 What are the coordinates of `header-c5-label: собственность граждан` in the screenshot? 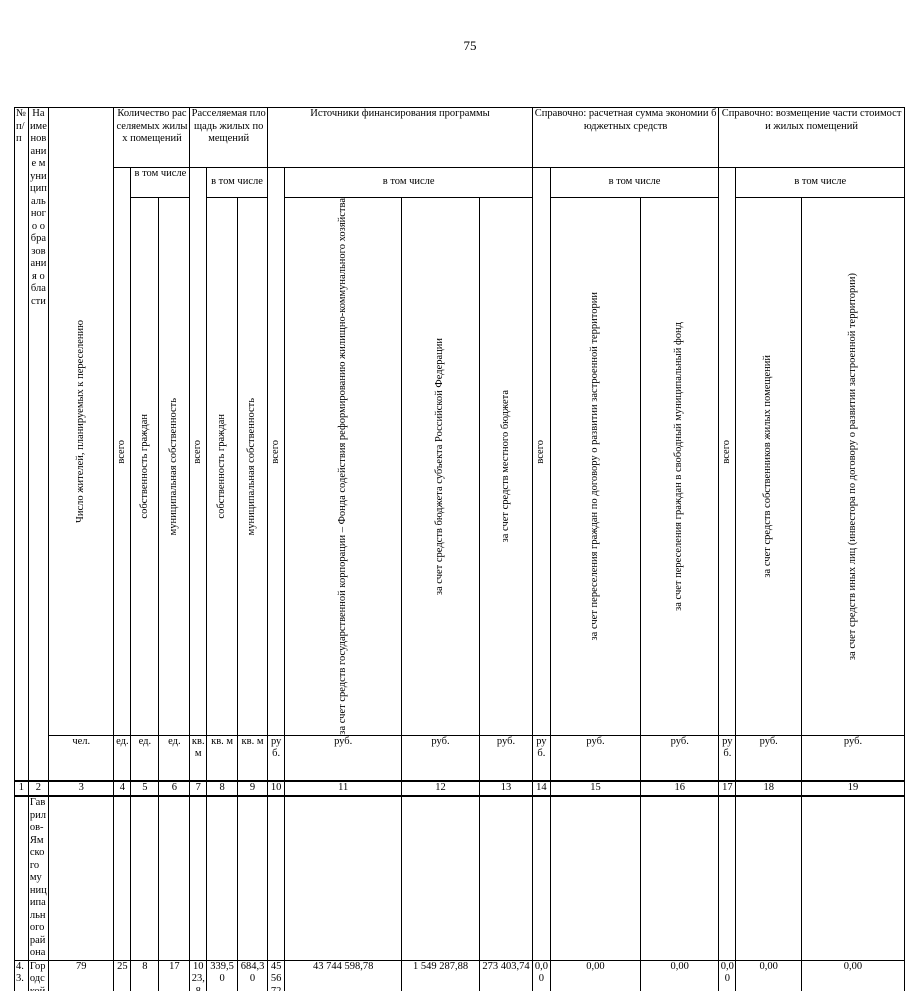 It's located at (144, 466).